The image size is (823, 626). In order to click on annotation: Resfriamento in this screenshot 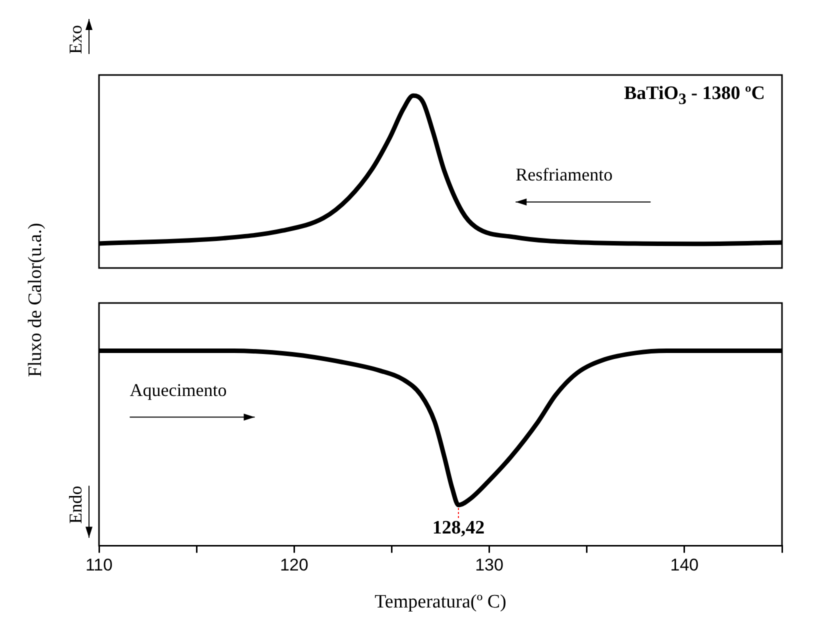, I will do `click(564, 174)`.